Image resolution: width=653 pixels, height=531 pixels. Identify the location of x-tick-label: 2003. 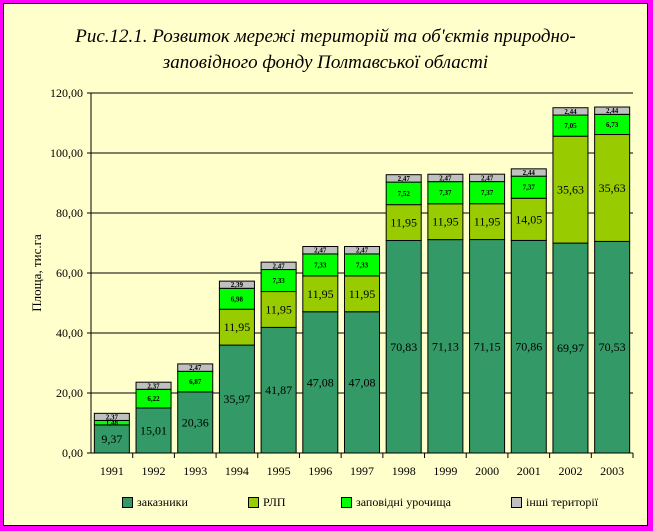
(612, 471).